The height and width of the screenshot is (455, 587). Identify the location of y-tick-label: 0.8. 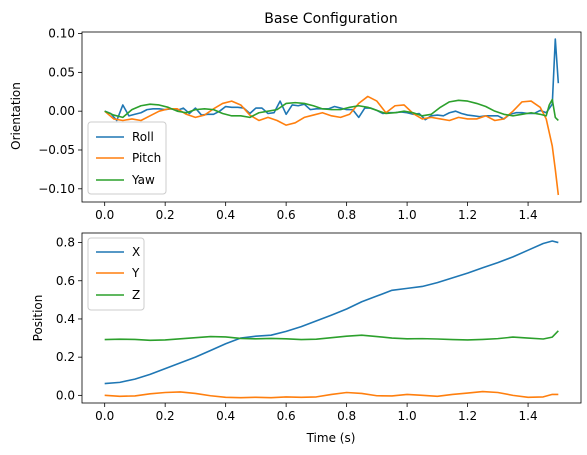
(65, 243).